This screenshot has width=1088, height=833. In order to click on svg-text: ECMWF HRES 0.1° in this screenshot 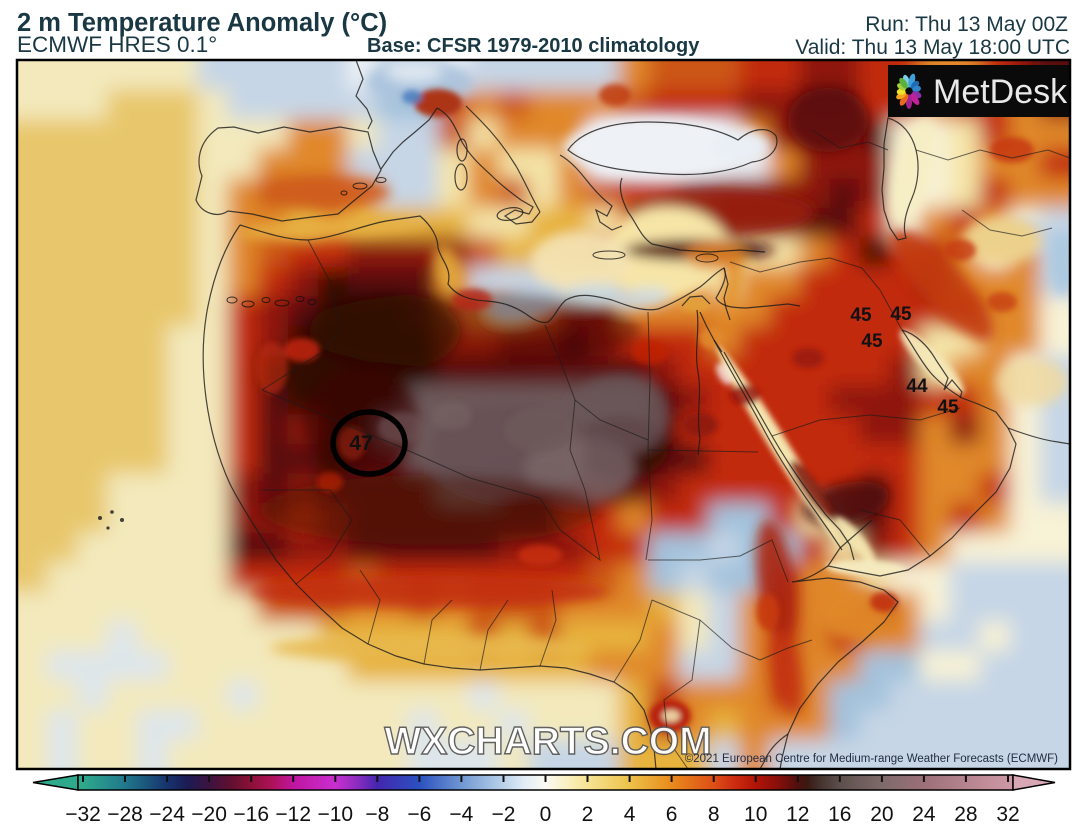, I will do `click(117, 44)`.